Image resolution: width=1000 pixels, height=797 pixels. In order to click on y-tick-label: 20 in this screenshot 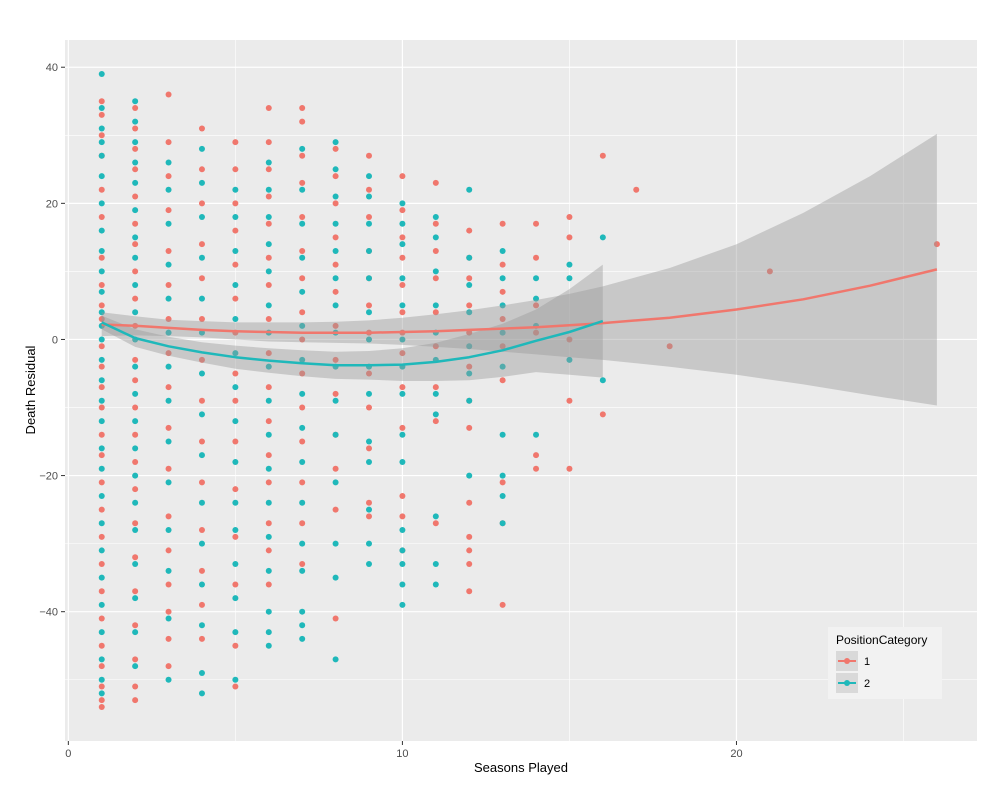, I will do `click(52, 204)`.